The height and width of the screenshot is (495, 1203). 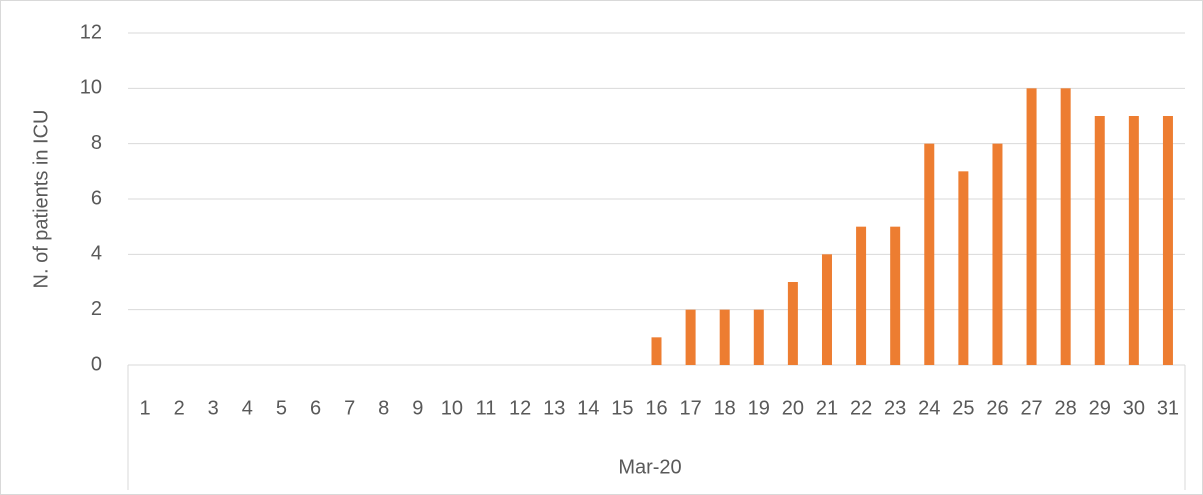 I want to click on x-tick-label: 19, so click(x=759, y=408).